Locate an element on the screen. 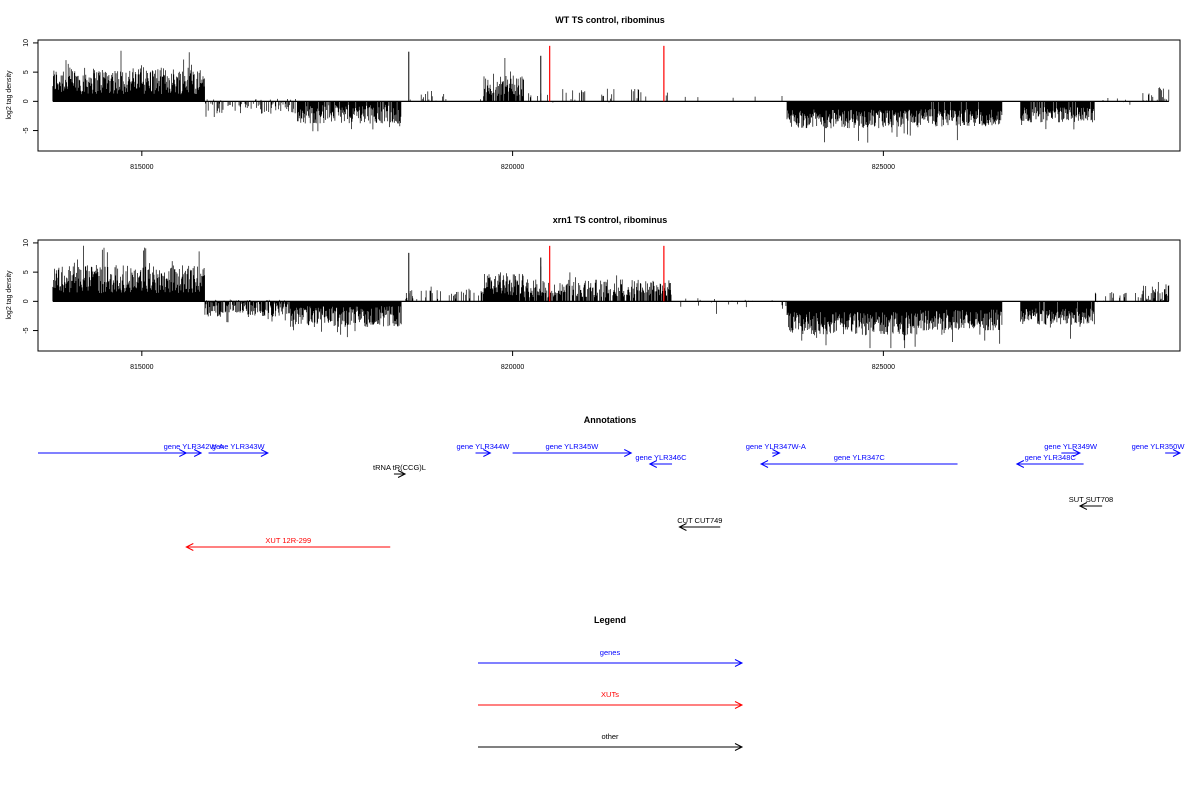  annotation-feature: gene YLR343W is located at coordinates (239, 449).